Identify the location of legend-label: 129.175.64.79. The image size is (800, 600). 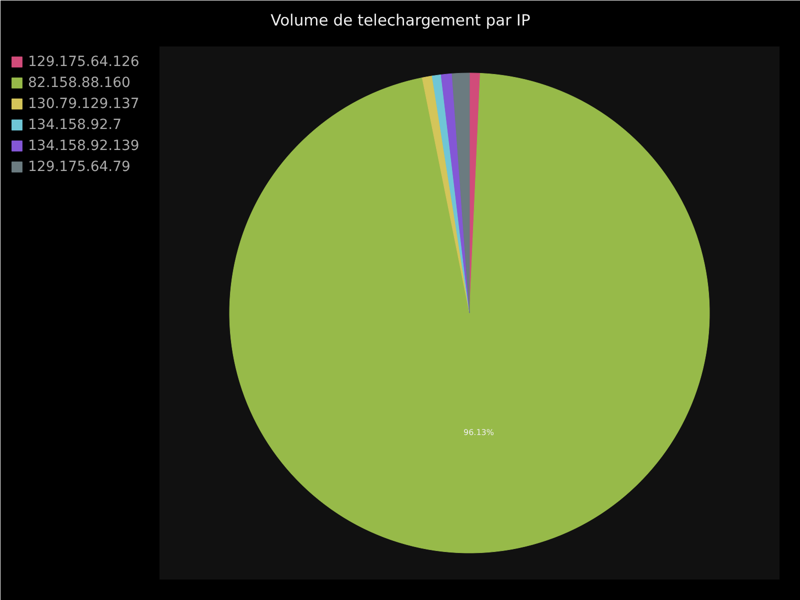
(79, 166).